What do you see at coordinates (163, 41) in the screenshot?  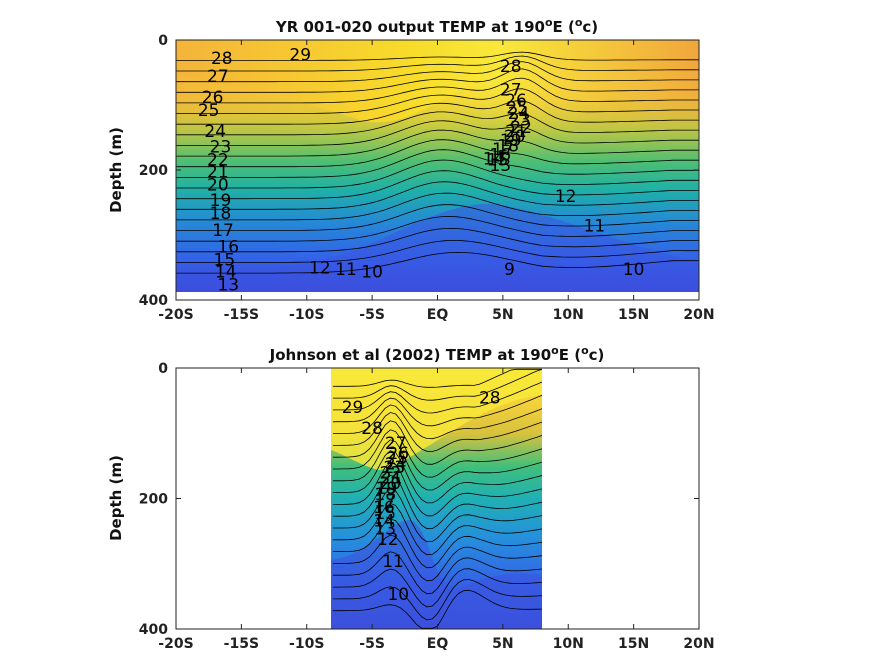 I see `y-tick-label: 0` at bounding box center [163, 41].